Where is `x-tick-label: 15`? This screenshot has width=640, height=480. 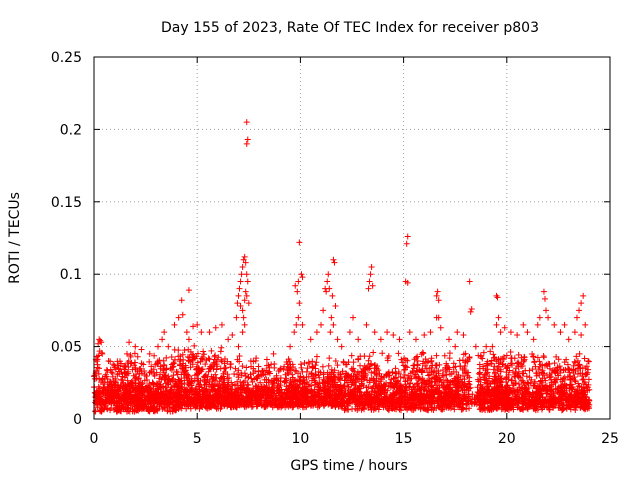
x-tick-label: 15 is located at coordinates (404, 439).